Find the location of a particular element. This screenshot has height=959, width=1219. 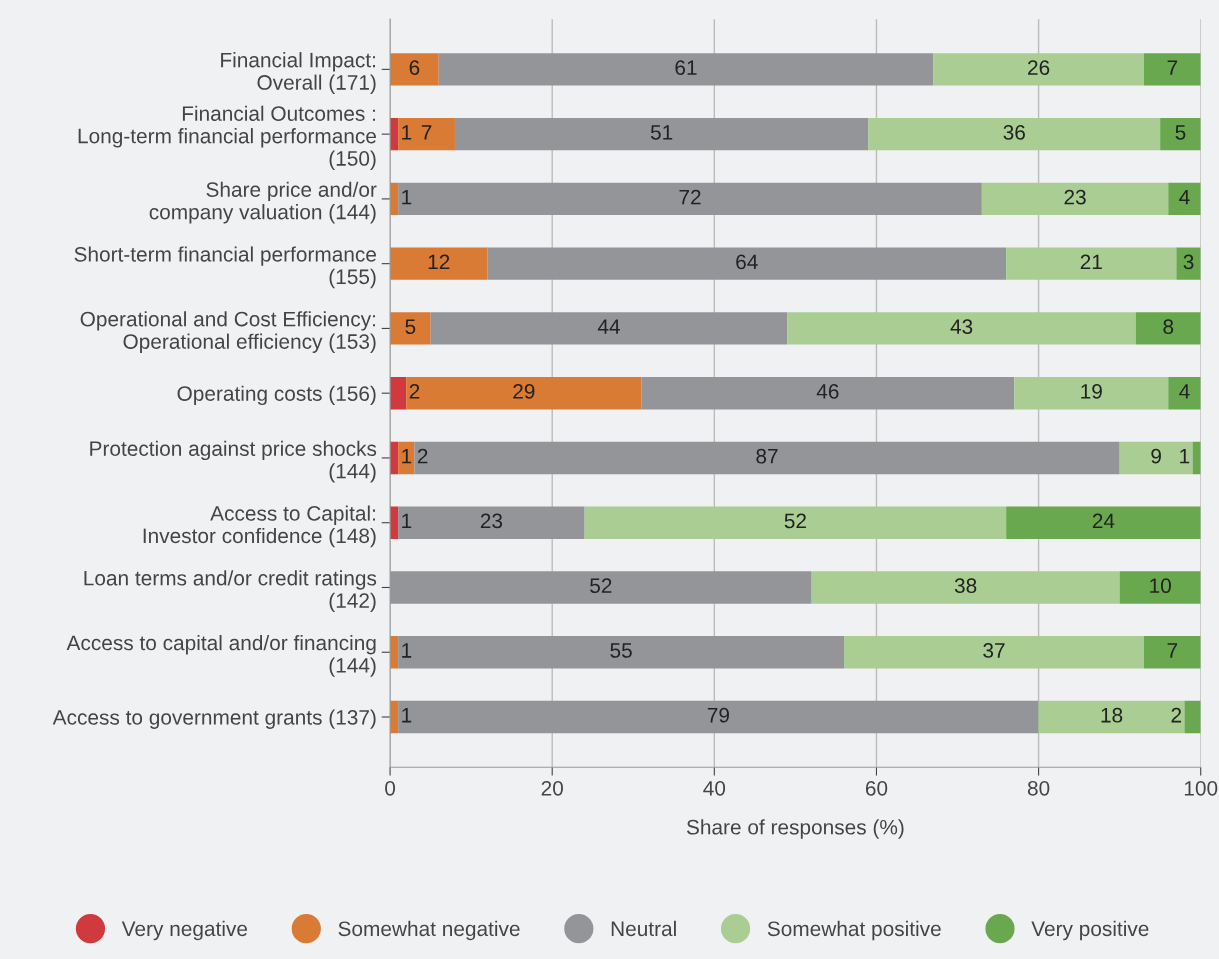

y-tick-label: Financial Impact: Overall (171) is located at coordinates (298, 73).